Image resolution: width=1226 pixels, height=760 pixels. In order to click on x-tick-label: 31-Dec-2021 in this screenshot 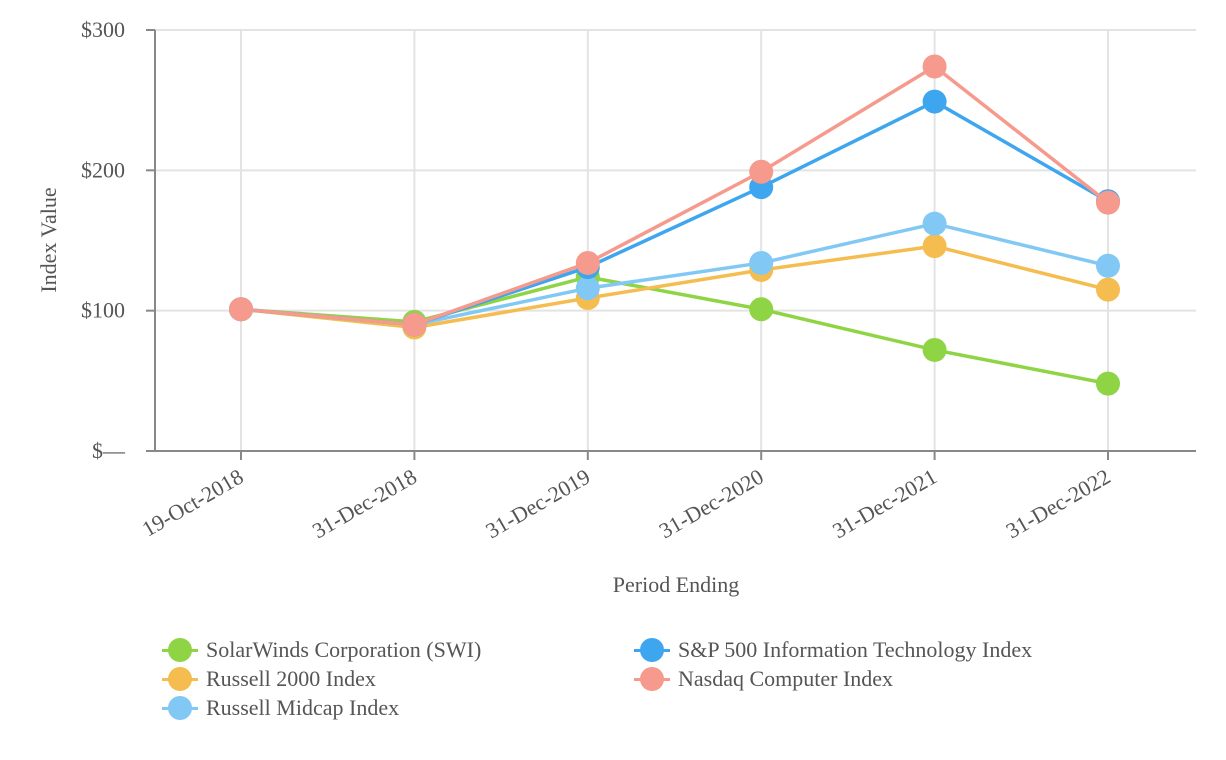, I will do `click(884, 504)`.